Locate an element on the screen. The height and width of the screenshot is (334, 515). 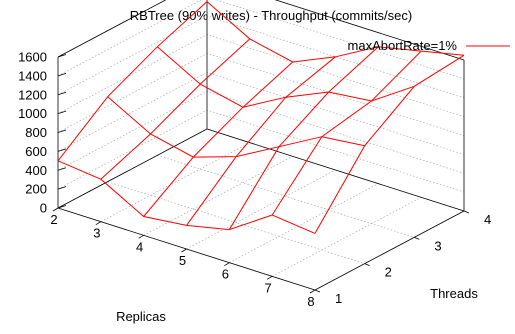
x-tick-label: 4 is located at coordinates (139, 246).